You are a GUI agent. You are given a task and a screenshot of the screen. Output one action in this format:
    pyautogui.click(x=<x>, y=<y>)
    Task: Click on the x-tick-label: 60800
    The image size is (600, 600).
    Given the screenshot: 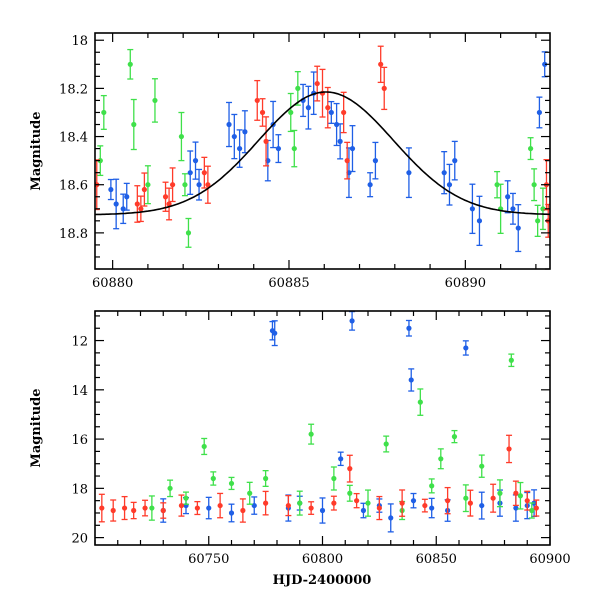 What is the action you would take?
    pyautogui.click(x=322, y=559)
    